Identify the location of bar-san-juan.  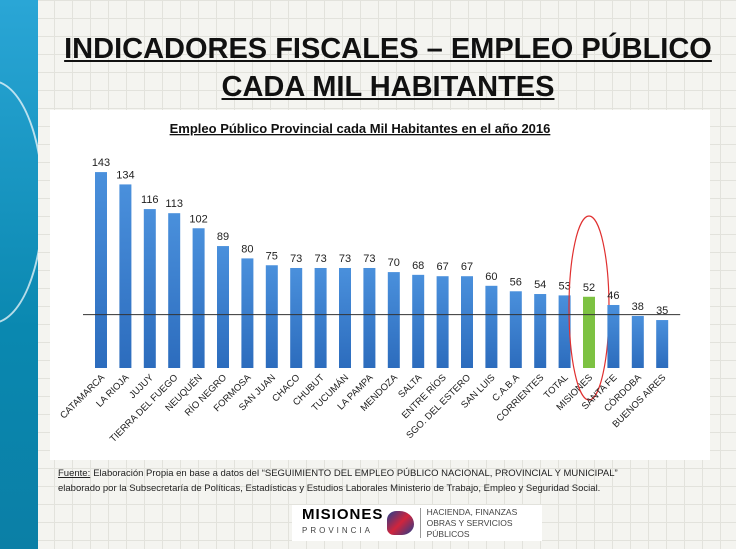
(271, 316).